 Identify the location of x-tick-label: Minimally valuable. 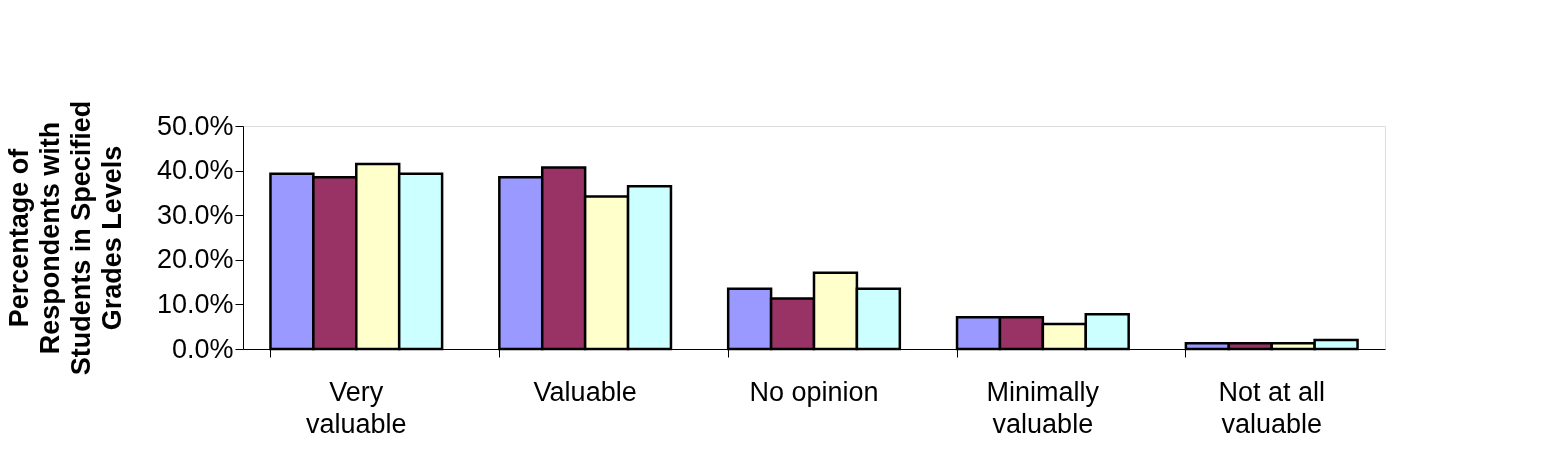
(1043, 407).